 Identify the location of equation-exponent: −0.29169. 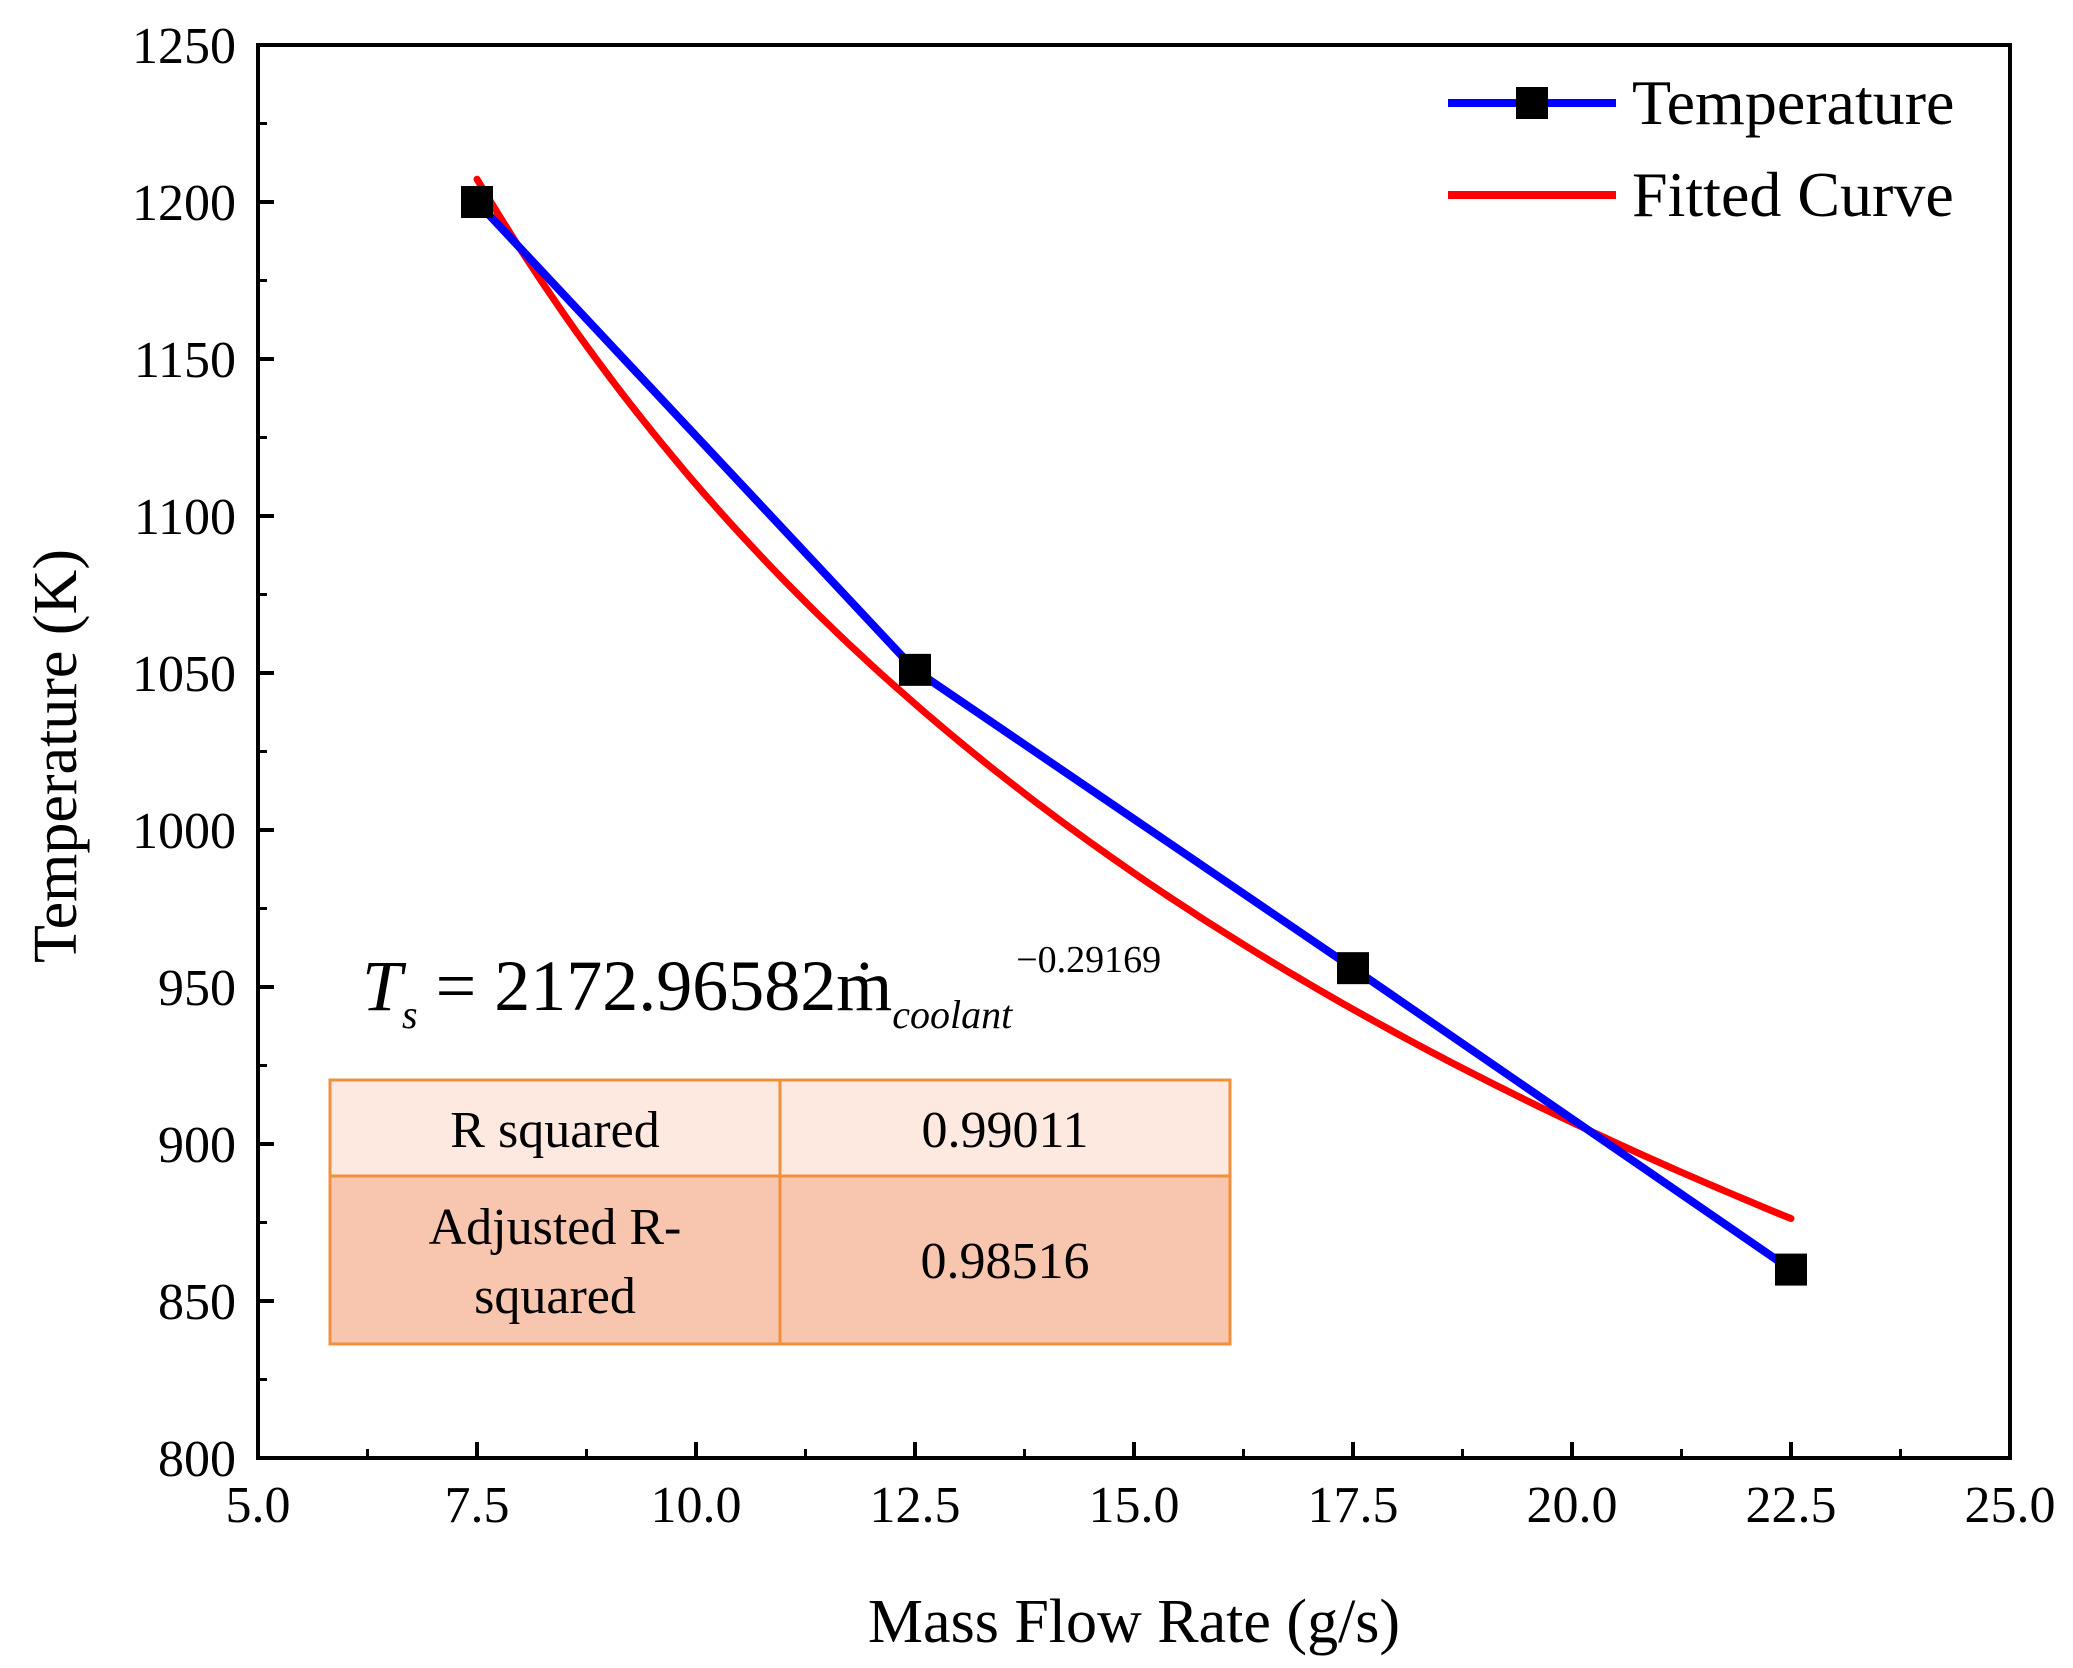
(1088, 960).